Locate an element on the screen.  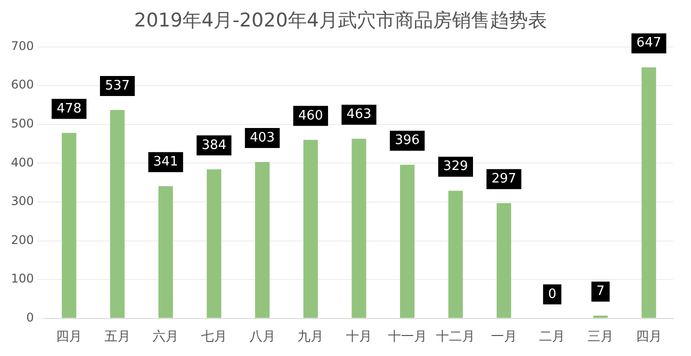
x-tick-label: 十月 is located at coordinates (359, 337).